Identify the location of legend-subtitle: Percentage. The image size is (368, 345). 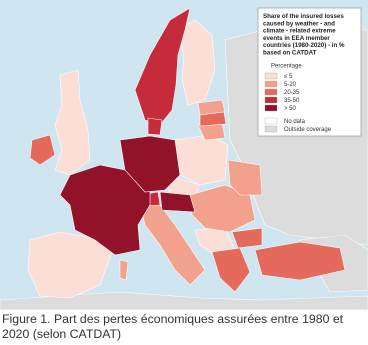
(286, 67).